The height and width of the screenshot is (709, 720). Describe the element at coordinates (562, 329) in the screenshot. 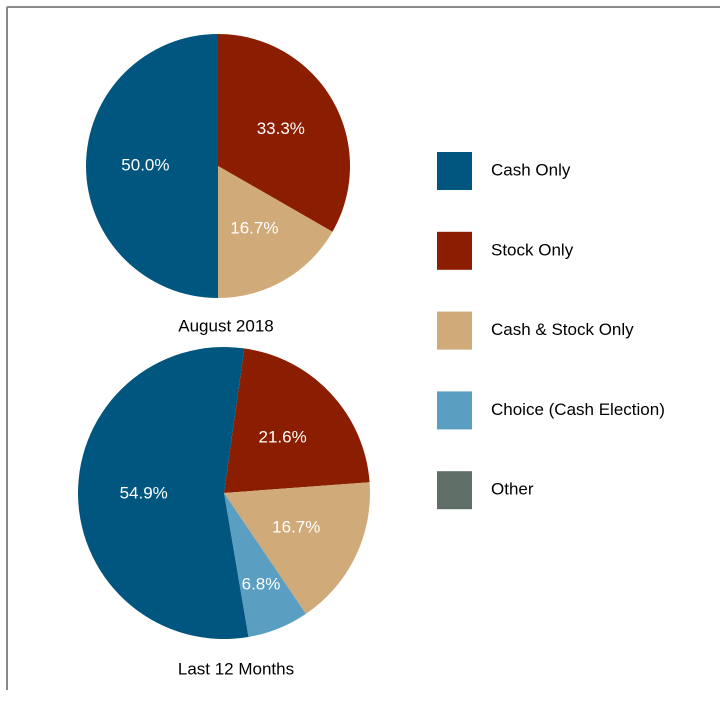

I see `legend-label: Cash & Stock Only` at that location.